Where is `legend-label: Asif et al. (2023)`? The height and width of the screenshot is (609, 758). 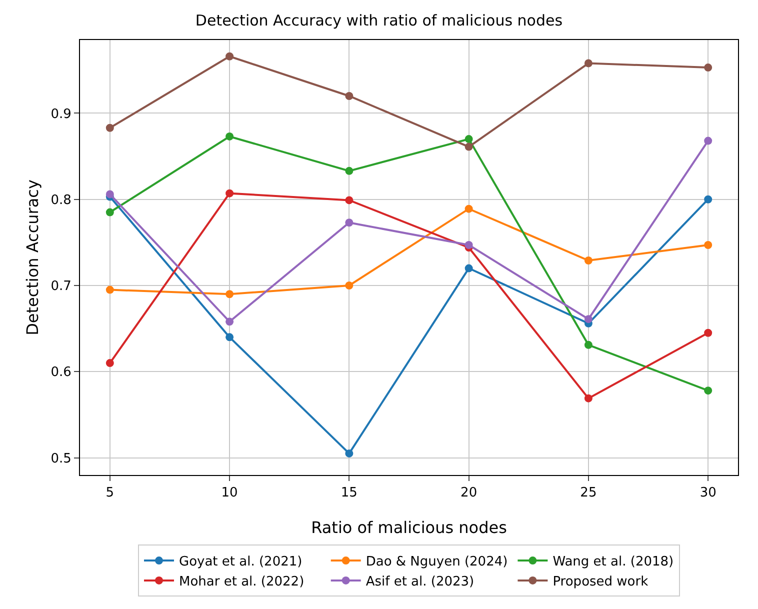 legend-label: Asif et al. (2023) is located at coordinates (420, 582).